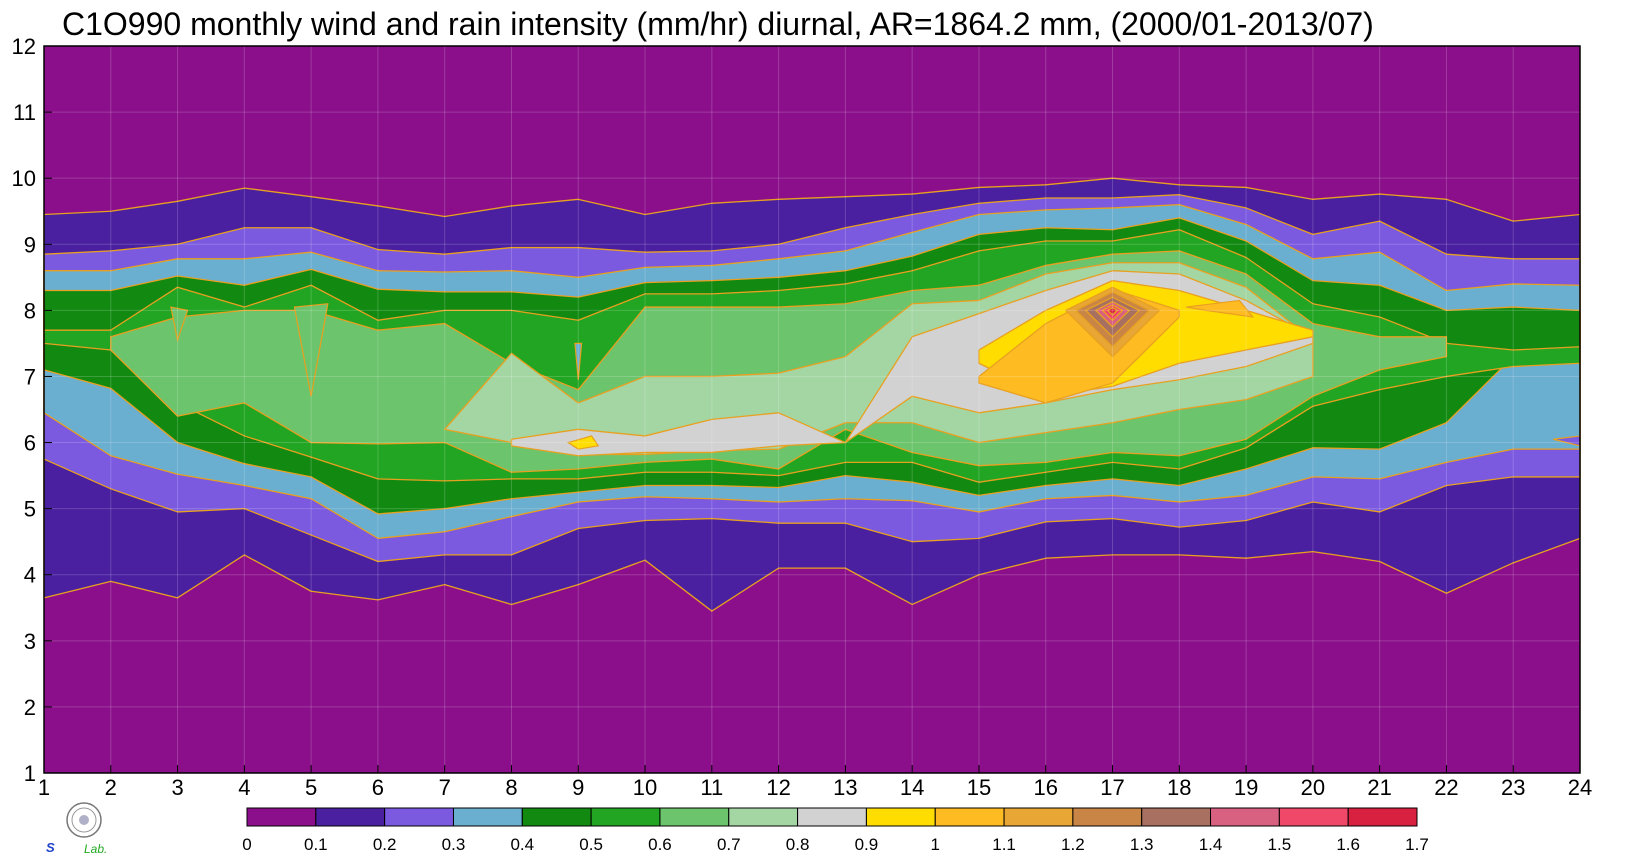 The width and height of the screenshot is (1640, 860). I want to click on colorbar-label: 0.7, so click(729, 844).